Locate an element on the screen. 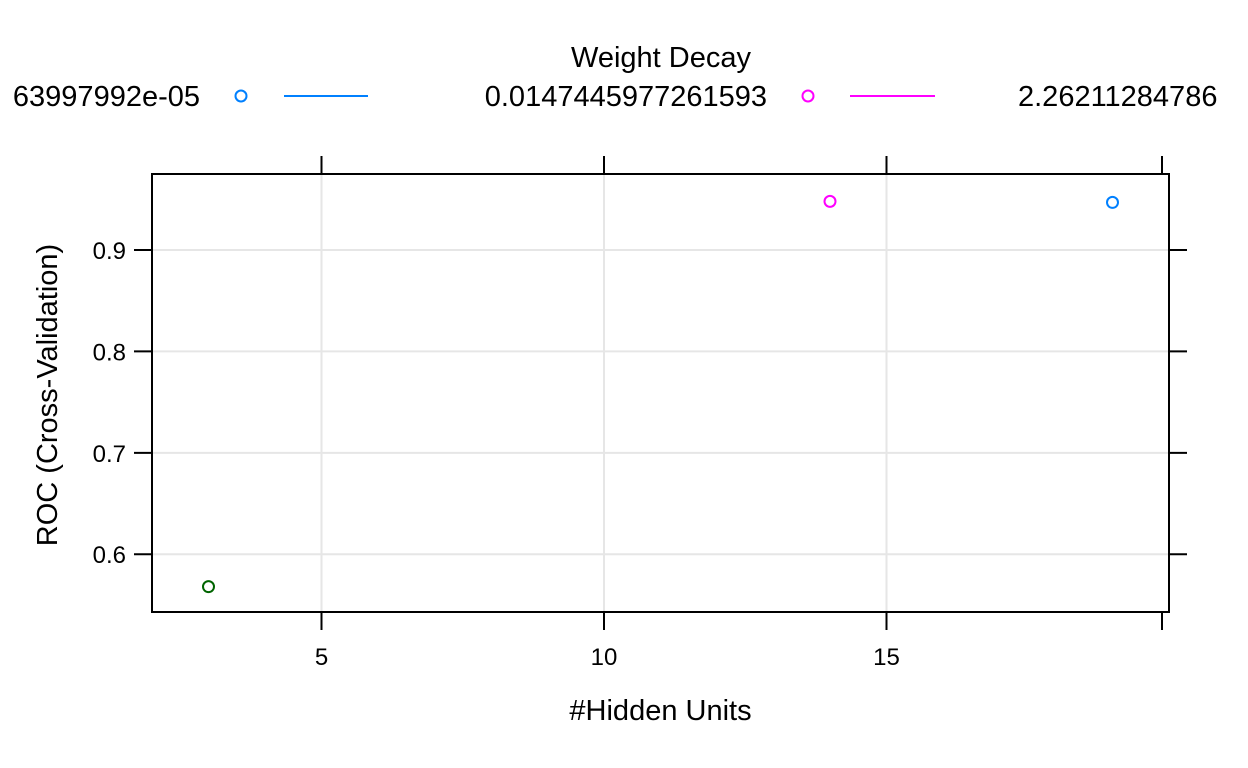 The image size is (1248, 768). y-tick-label: 0.6 is located at coordinates (109, 555).